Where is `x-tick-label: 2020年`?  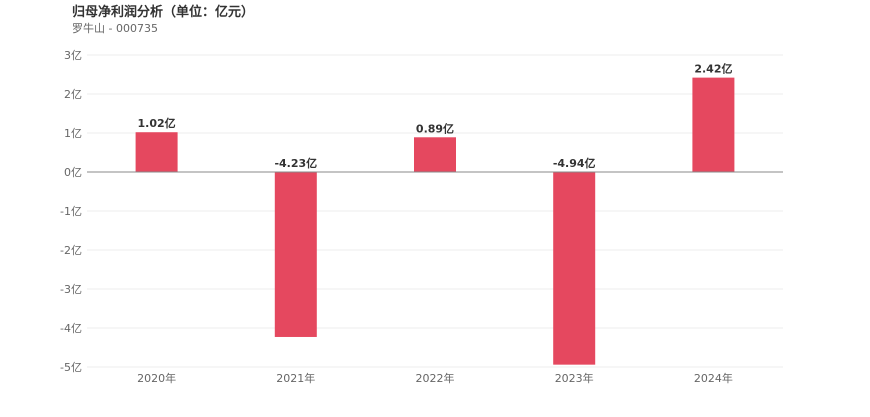
x-tick-label: 2020年 is located at coordinates (156, 378).